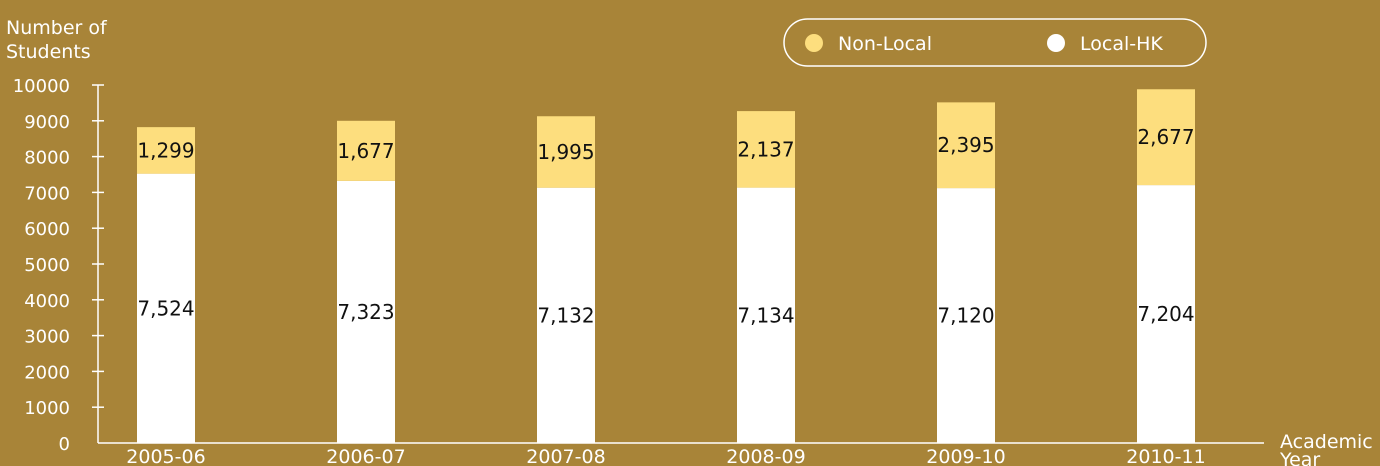 This screenshot has height=466, width=1380. What do you see at coordinates (1121, 44) in the screenshot?
I see `legend-label-local-hk: Local-HK` at bounding box center [1121, 44].